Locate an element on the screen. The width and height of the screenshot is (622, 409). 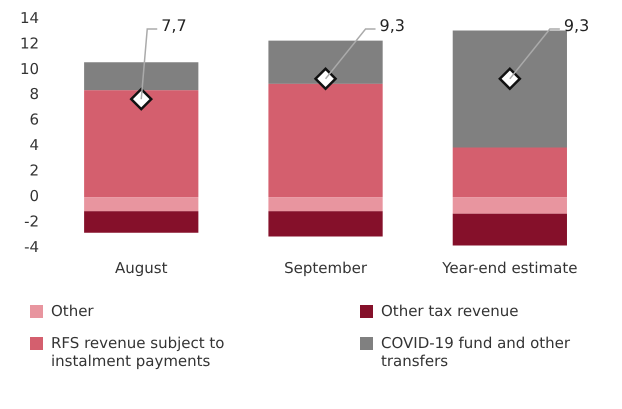
x-tick-label: September is located at coordinates (326, 267).